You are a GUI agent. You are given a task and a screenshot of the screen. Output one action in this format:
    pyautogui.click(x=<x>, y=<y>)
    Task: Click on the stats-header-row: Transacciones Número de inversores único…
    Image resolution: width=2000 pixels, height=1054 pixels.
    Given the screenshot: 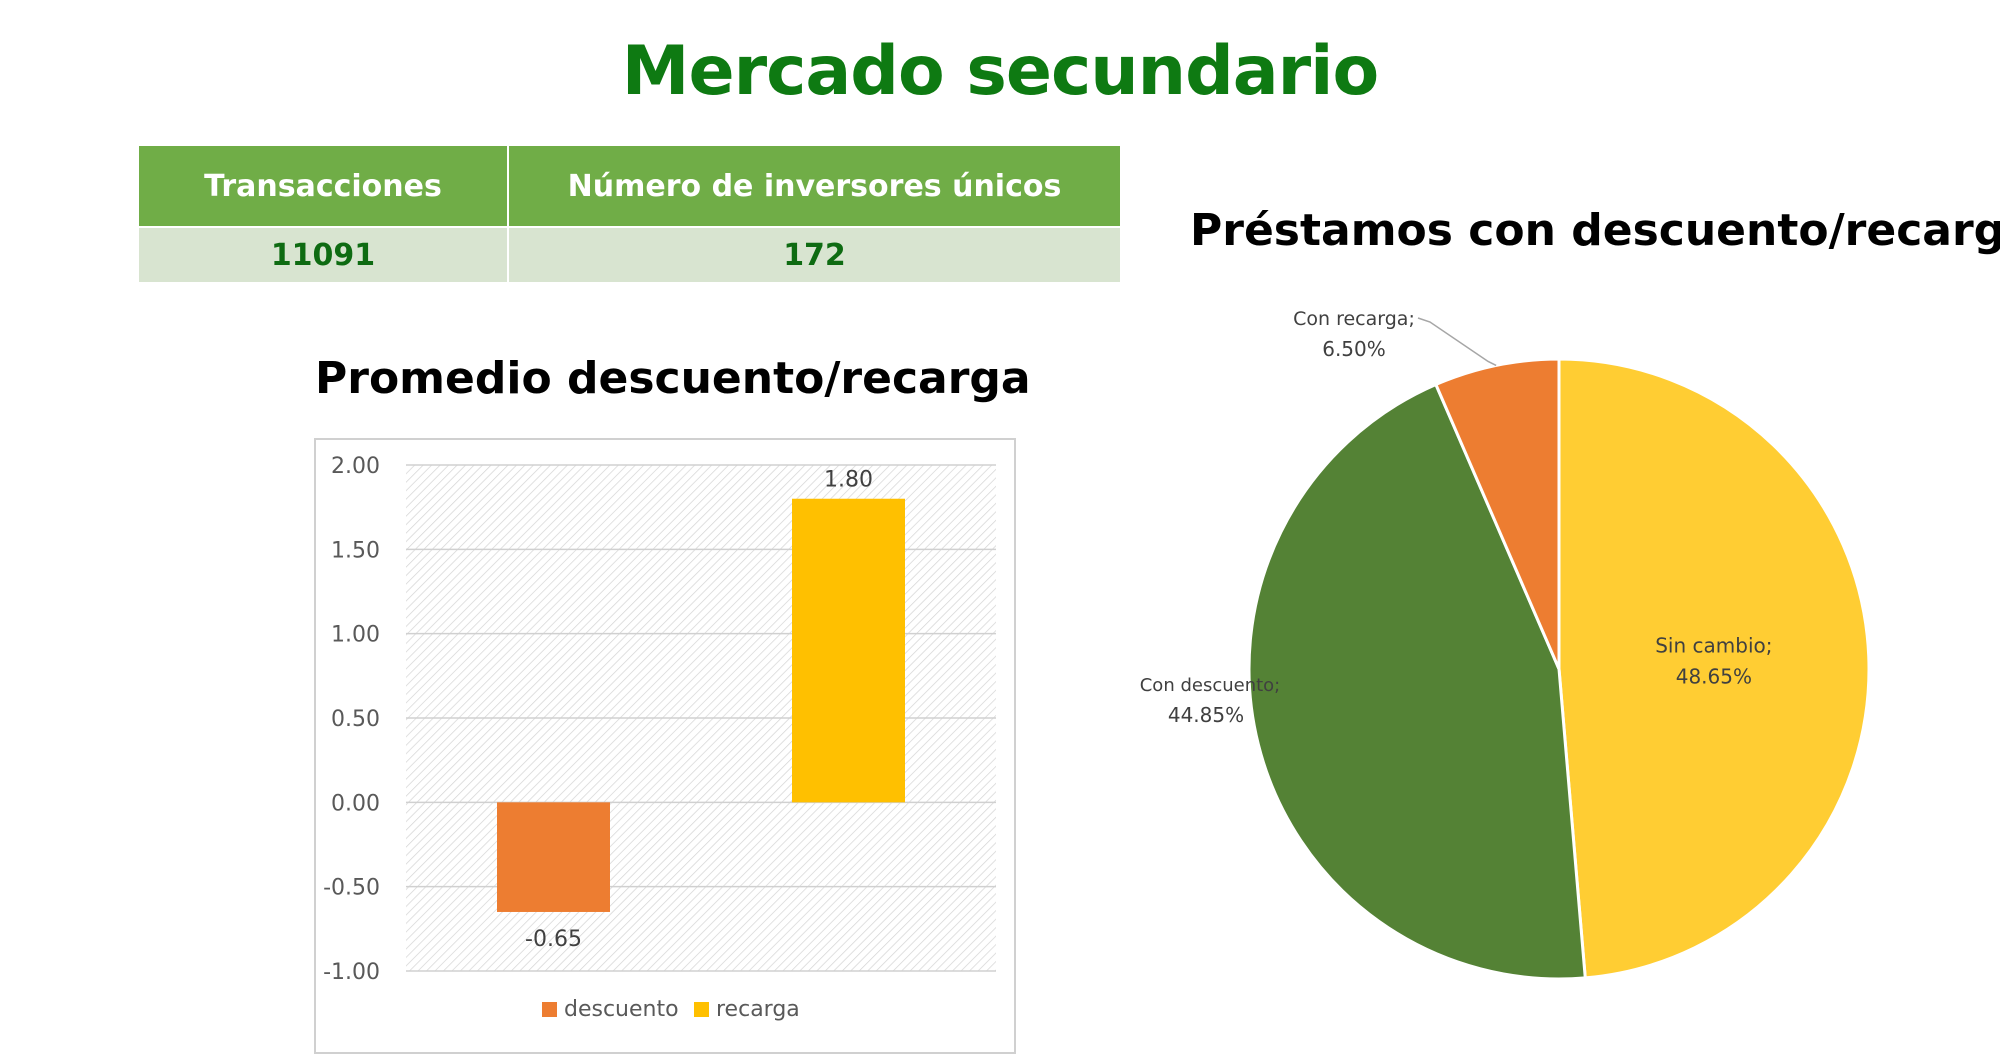 What is the action you would take?
    pyautogui.click(x=629, y=186)
    